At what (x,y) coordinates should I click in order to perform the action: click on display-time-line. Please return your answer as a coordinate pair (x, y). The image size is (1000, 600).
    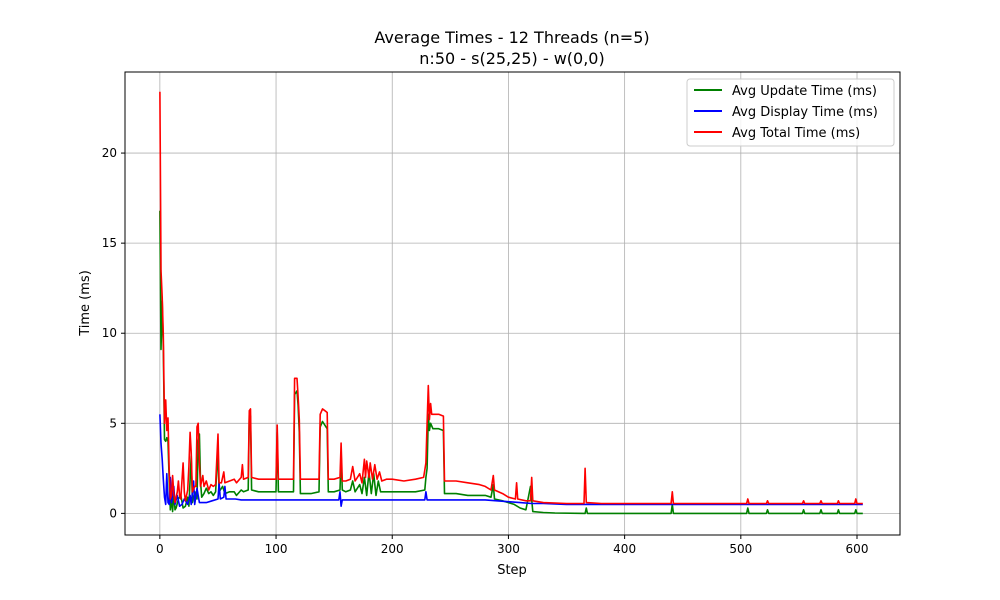
    Looking at the image, I should click on (511, 460).